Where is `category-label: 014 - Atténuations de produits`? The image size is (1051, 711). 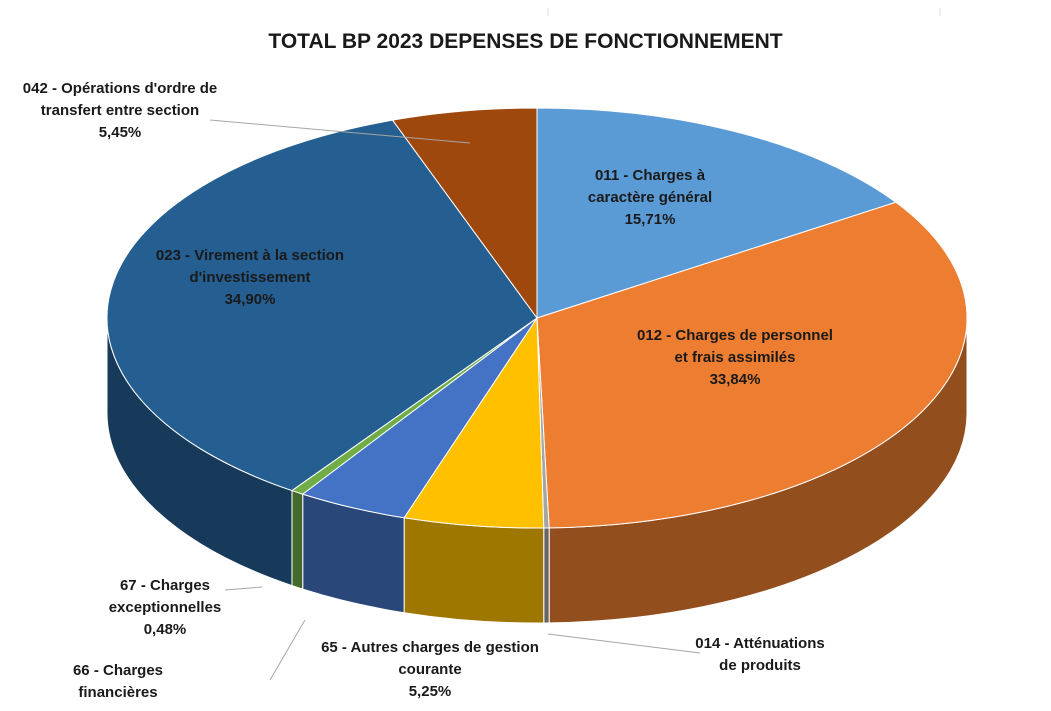
category-label: 014 - Atténuations de produits is located at coordinates (760, 654).